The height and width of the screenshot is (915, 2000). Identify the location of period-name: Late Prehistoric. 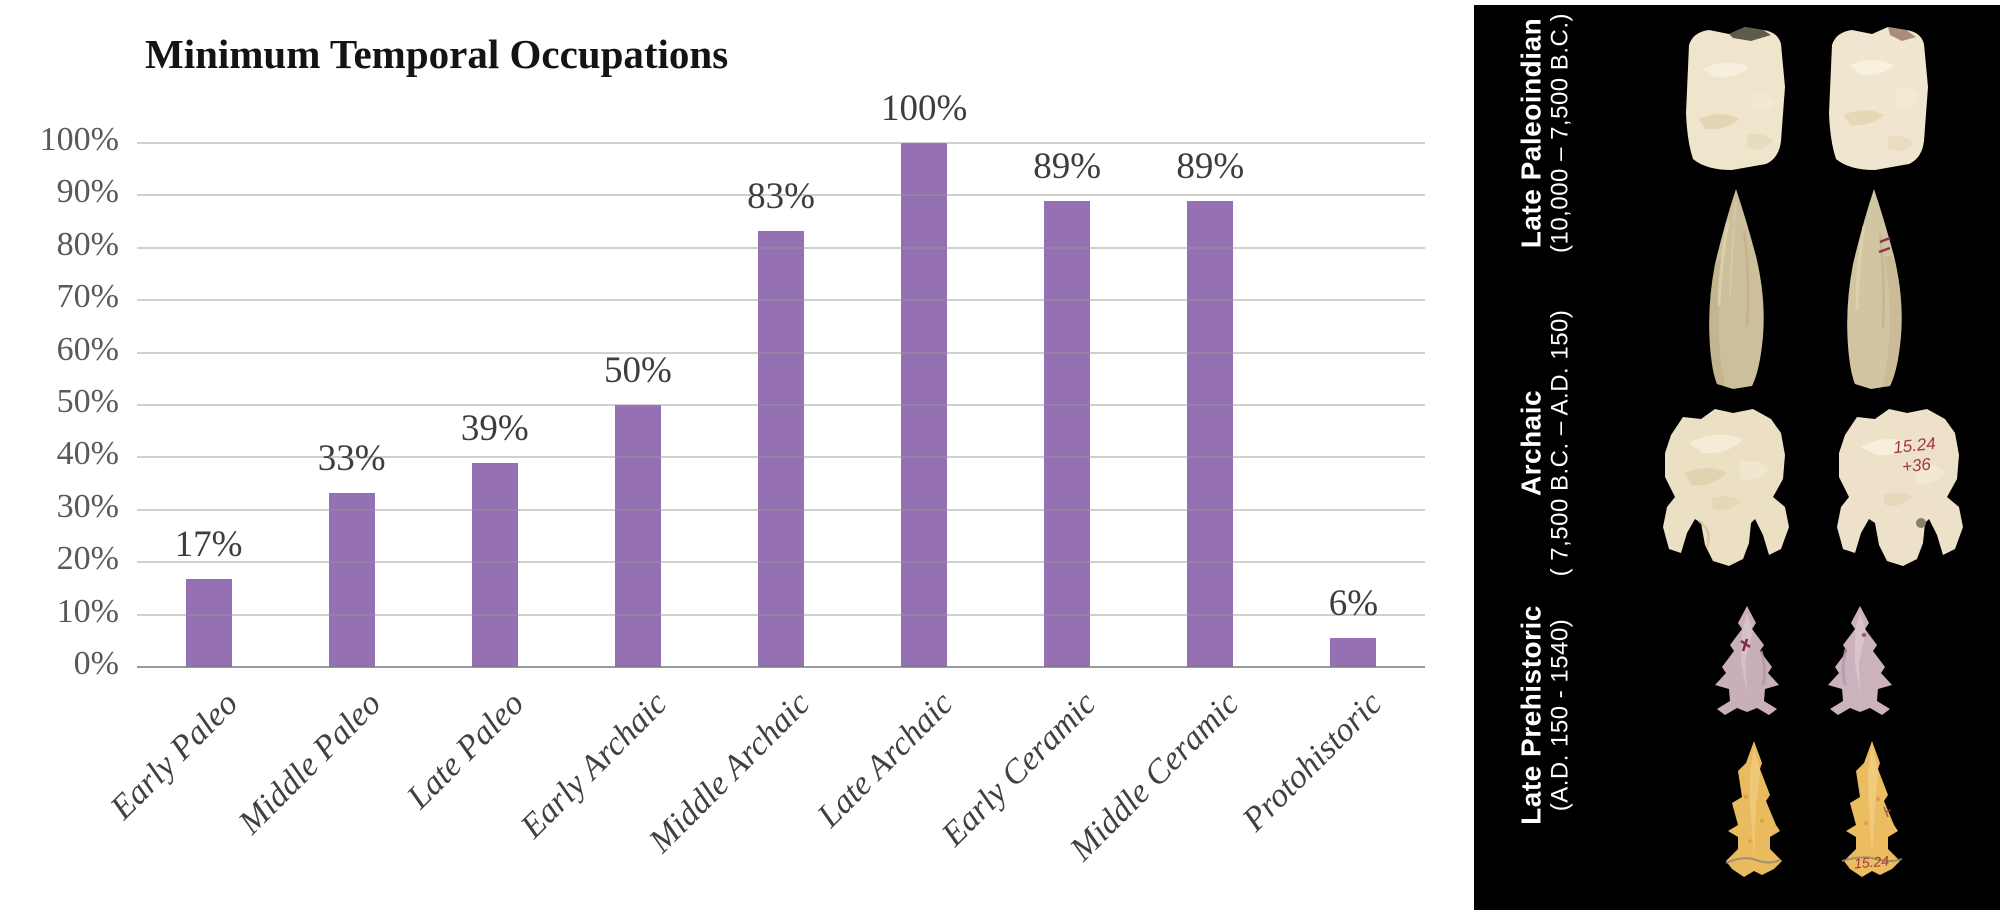
(1531, 715).